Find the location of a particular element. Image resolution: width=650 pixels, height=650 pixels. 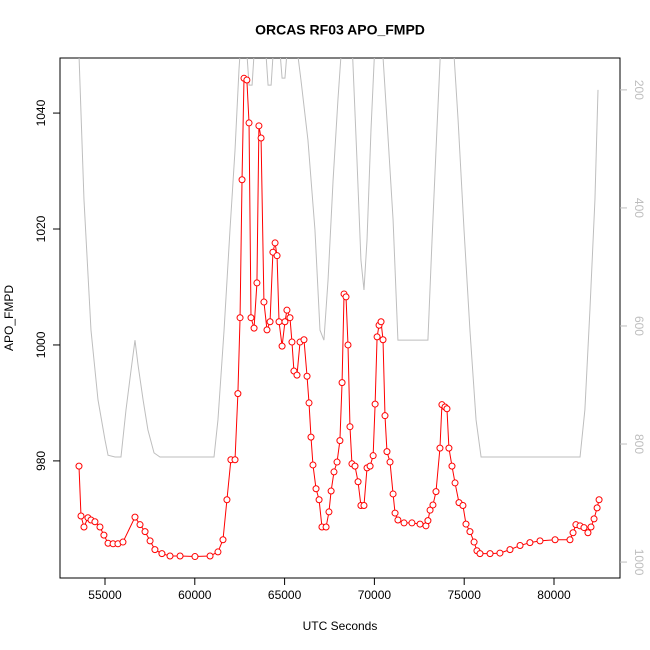

y2-tick-label: 1000 is located at coordinates (639, 562).